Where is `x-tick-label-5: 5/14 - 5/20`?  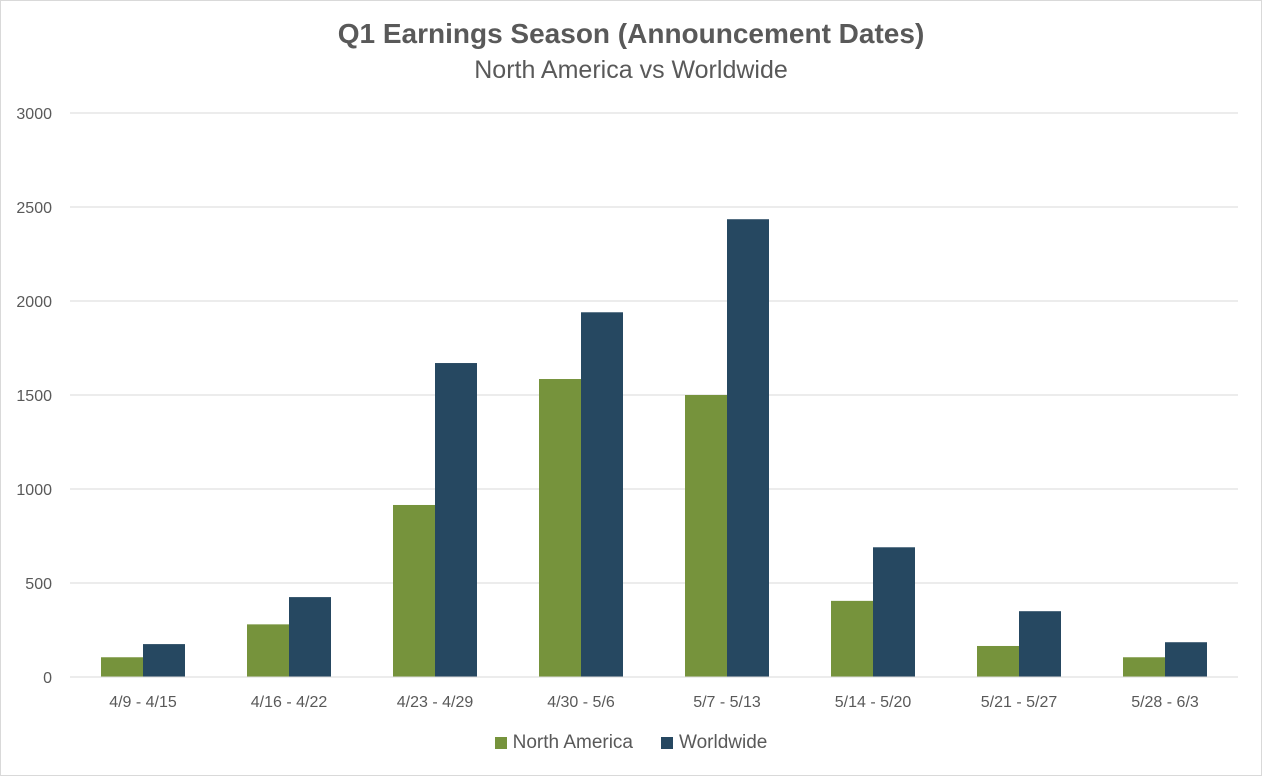
x-tick-label-5: 5/14 - 5/20 is located at coordinates (873, 702).